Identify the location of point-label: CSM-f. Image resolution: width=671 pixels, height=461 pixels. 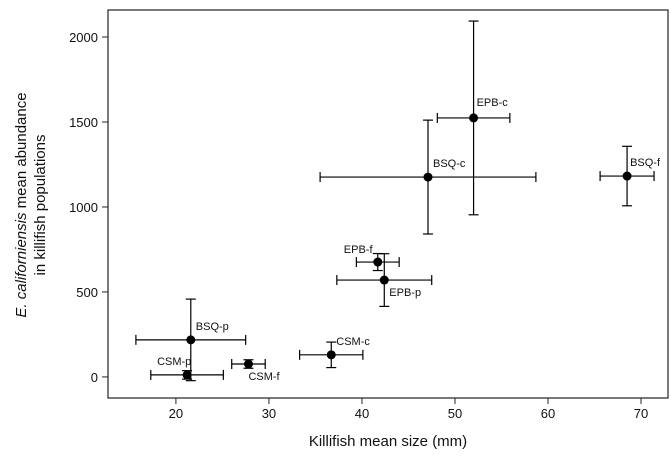
(264, 377).